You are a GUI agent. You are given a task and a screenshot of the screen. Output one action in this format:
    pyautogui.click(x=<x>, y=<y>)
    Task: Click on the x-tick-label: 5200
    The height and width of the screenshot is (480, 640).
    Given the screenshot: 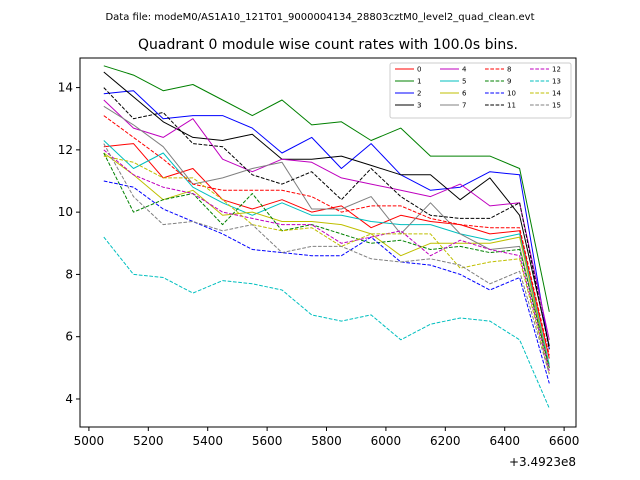 What is the action you would take?
    pyautogui.click(x=148, y=441)
    